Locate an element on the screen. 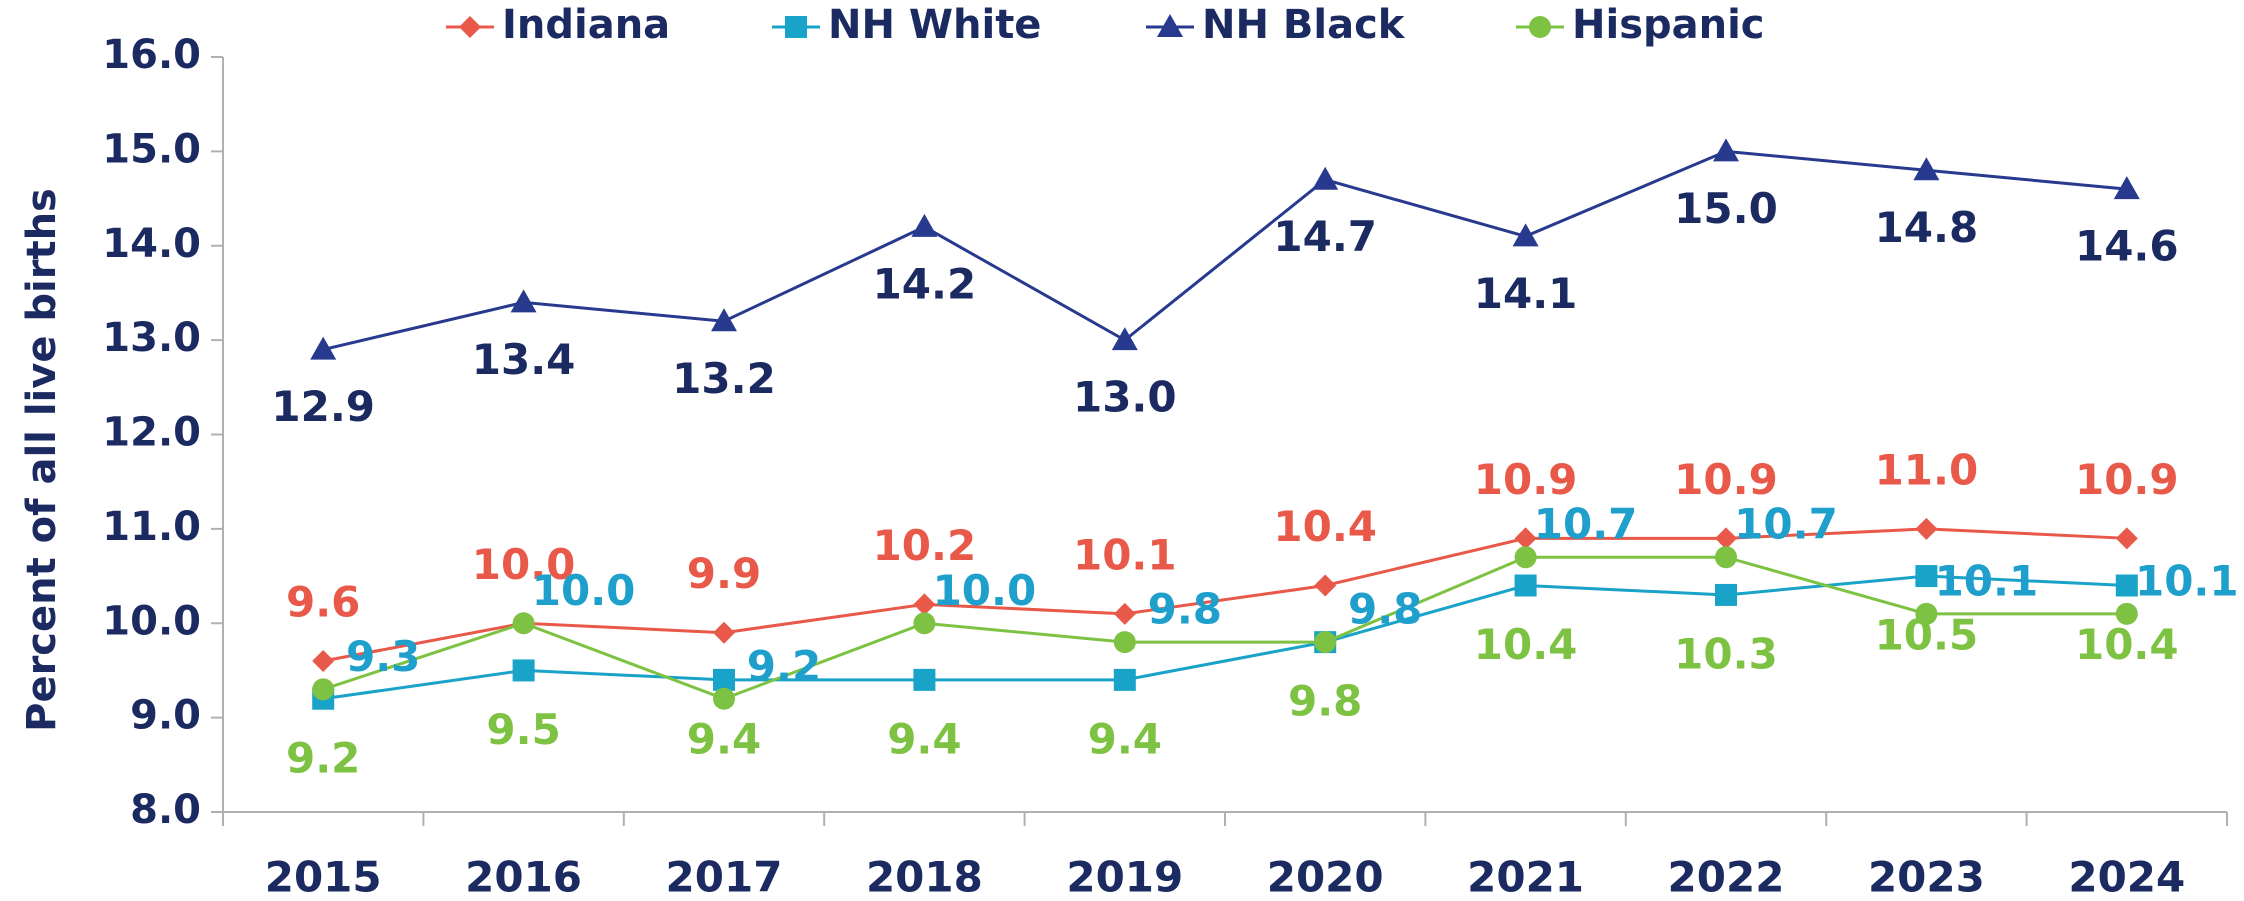 The height and width of the screenshot is (901, 2244). data-label: 11.0 is located at coordinates (1927, 469).